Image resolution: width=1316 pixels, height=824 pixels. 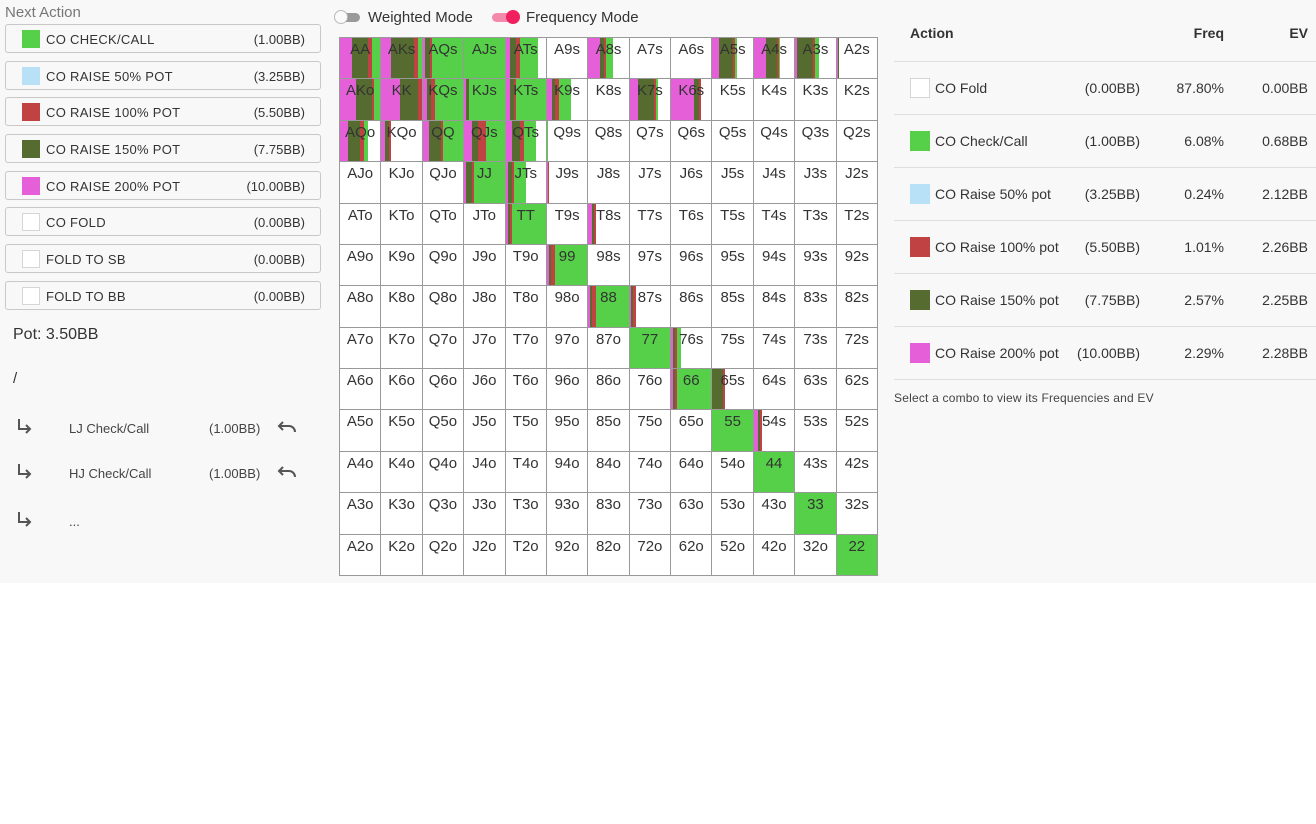 What do you see at coordinates (525, 430) in the screenshot?
I see `hand-cell-t5o: T5o` at bounding box center [525, 430].